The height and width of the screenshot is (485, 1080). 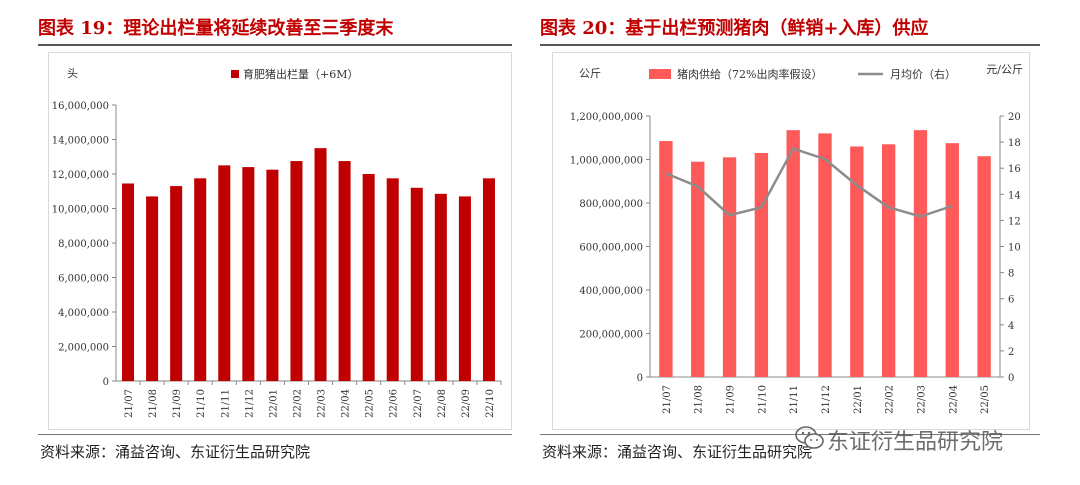 What do you see at coordinates (83, 313) in the screenshot?
I see `y-tick-label: 4,000,000` at bounding box center [83, 313].